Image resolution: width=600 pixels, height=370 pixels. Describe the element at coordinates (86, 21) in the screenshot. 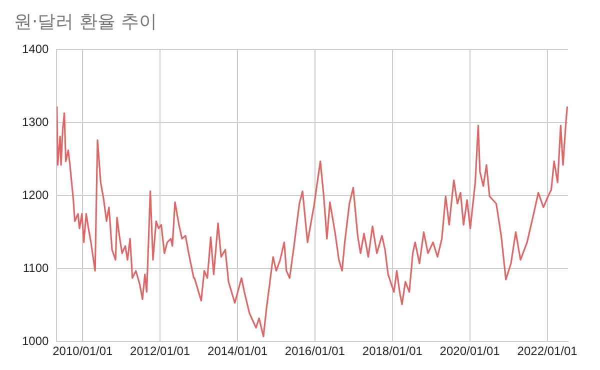

I see `chart-title: 원·달러 환율 추이` at that location.